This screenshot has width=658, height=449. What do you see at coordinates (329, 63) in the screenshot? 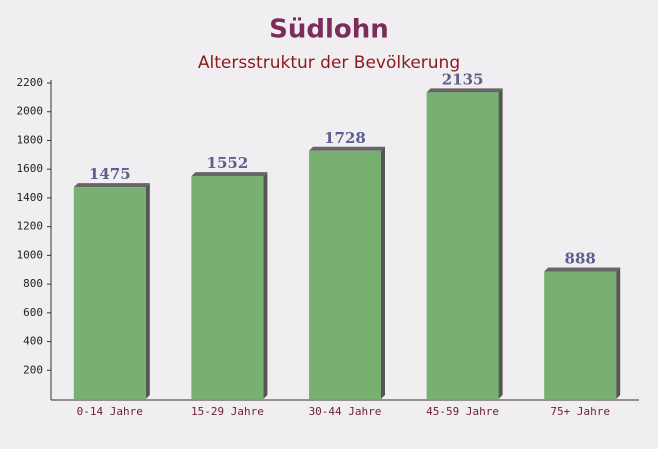
I see `chart-subtitle: Altersstruktur der Bevölkerung` at bounding box center [329, 63].